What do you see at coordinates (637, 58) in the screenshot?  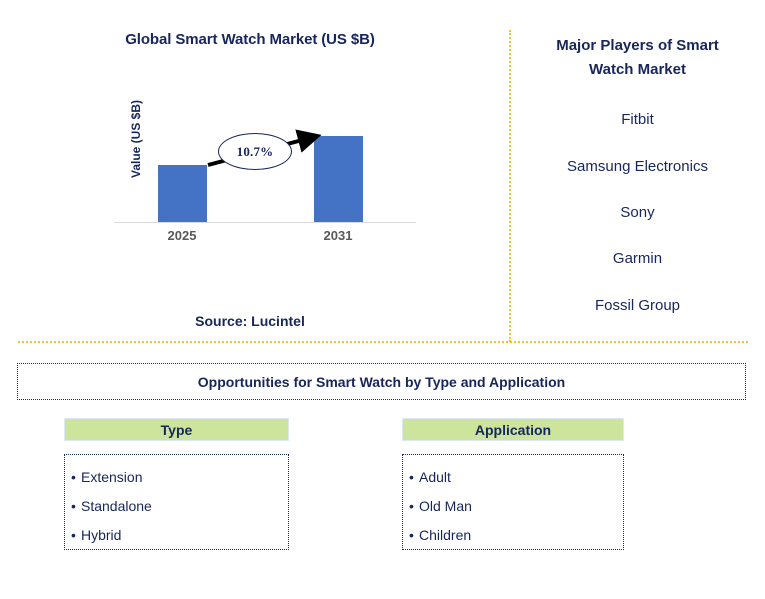 I see `players-panel-title: Major Players of Smart Watch Market` at bounding box center [637, 58].